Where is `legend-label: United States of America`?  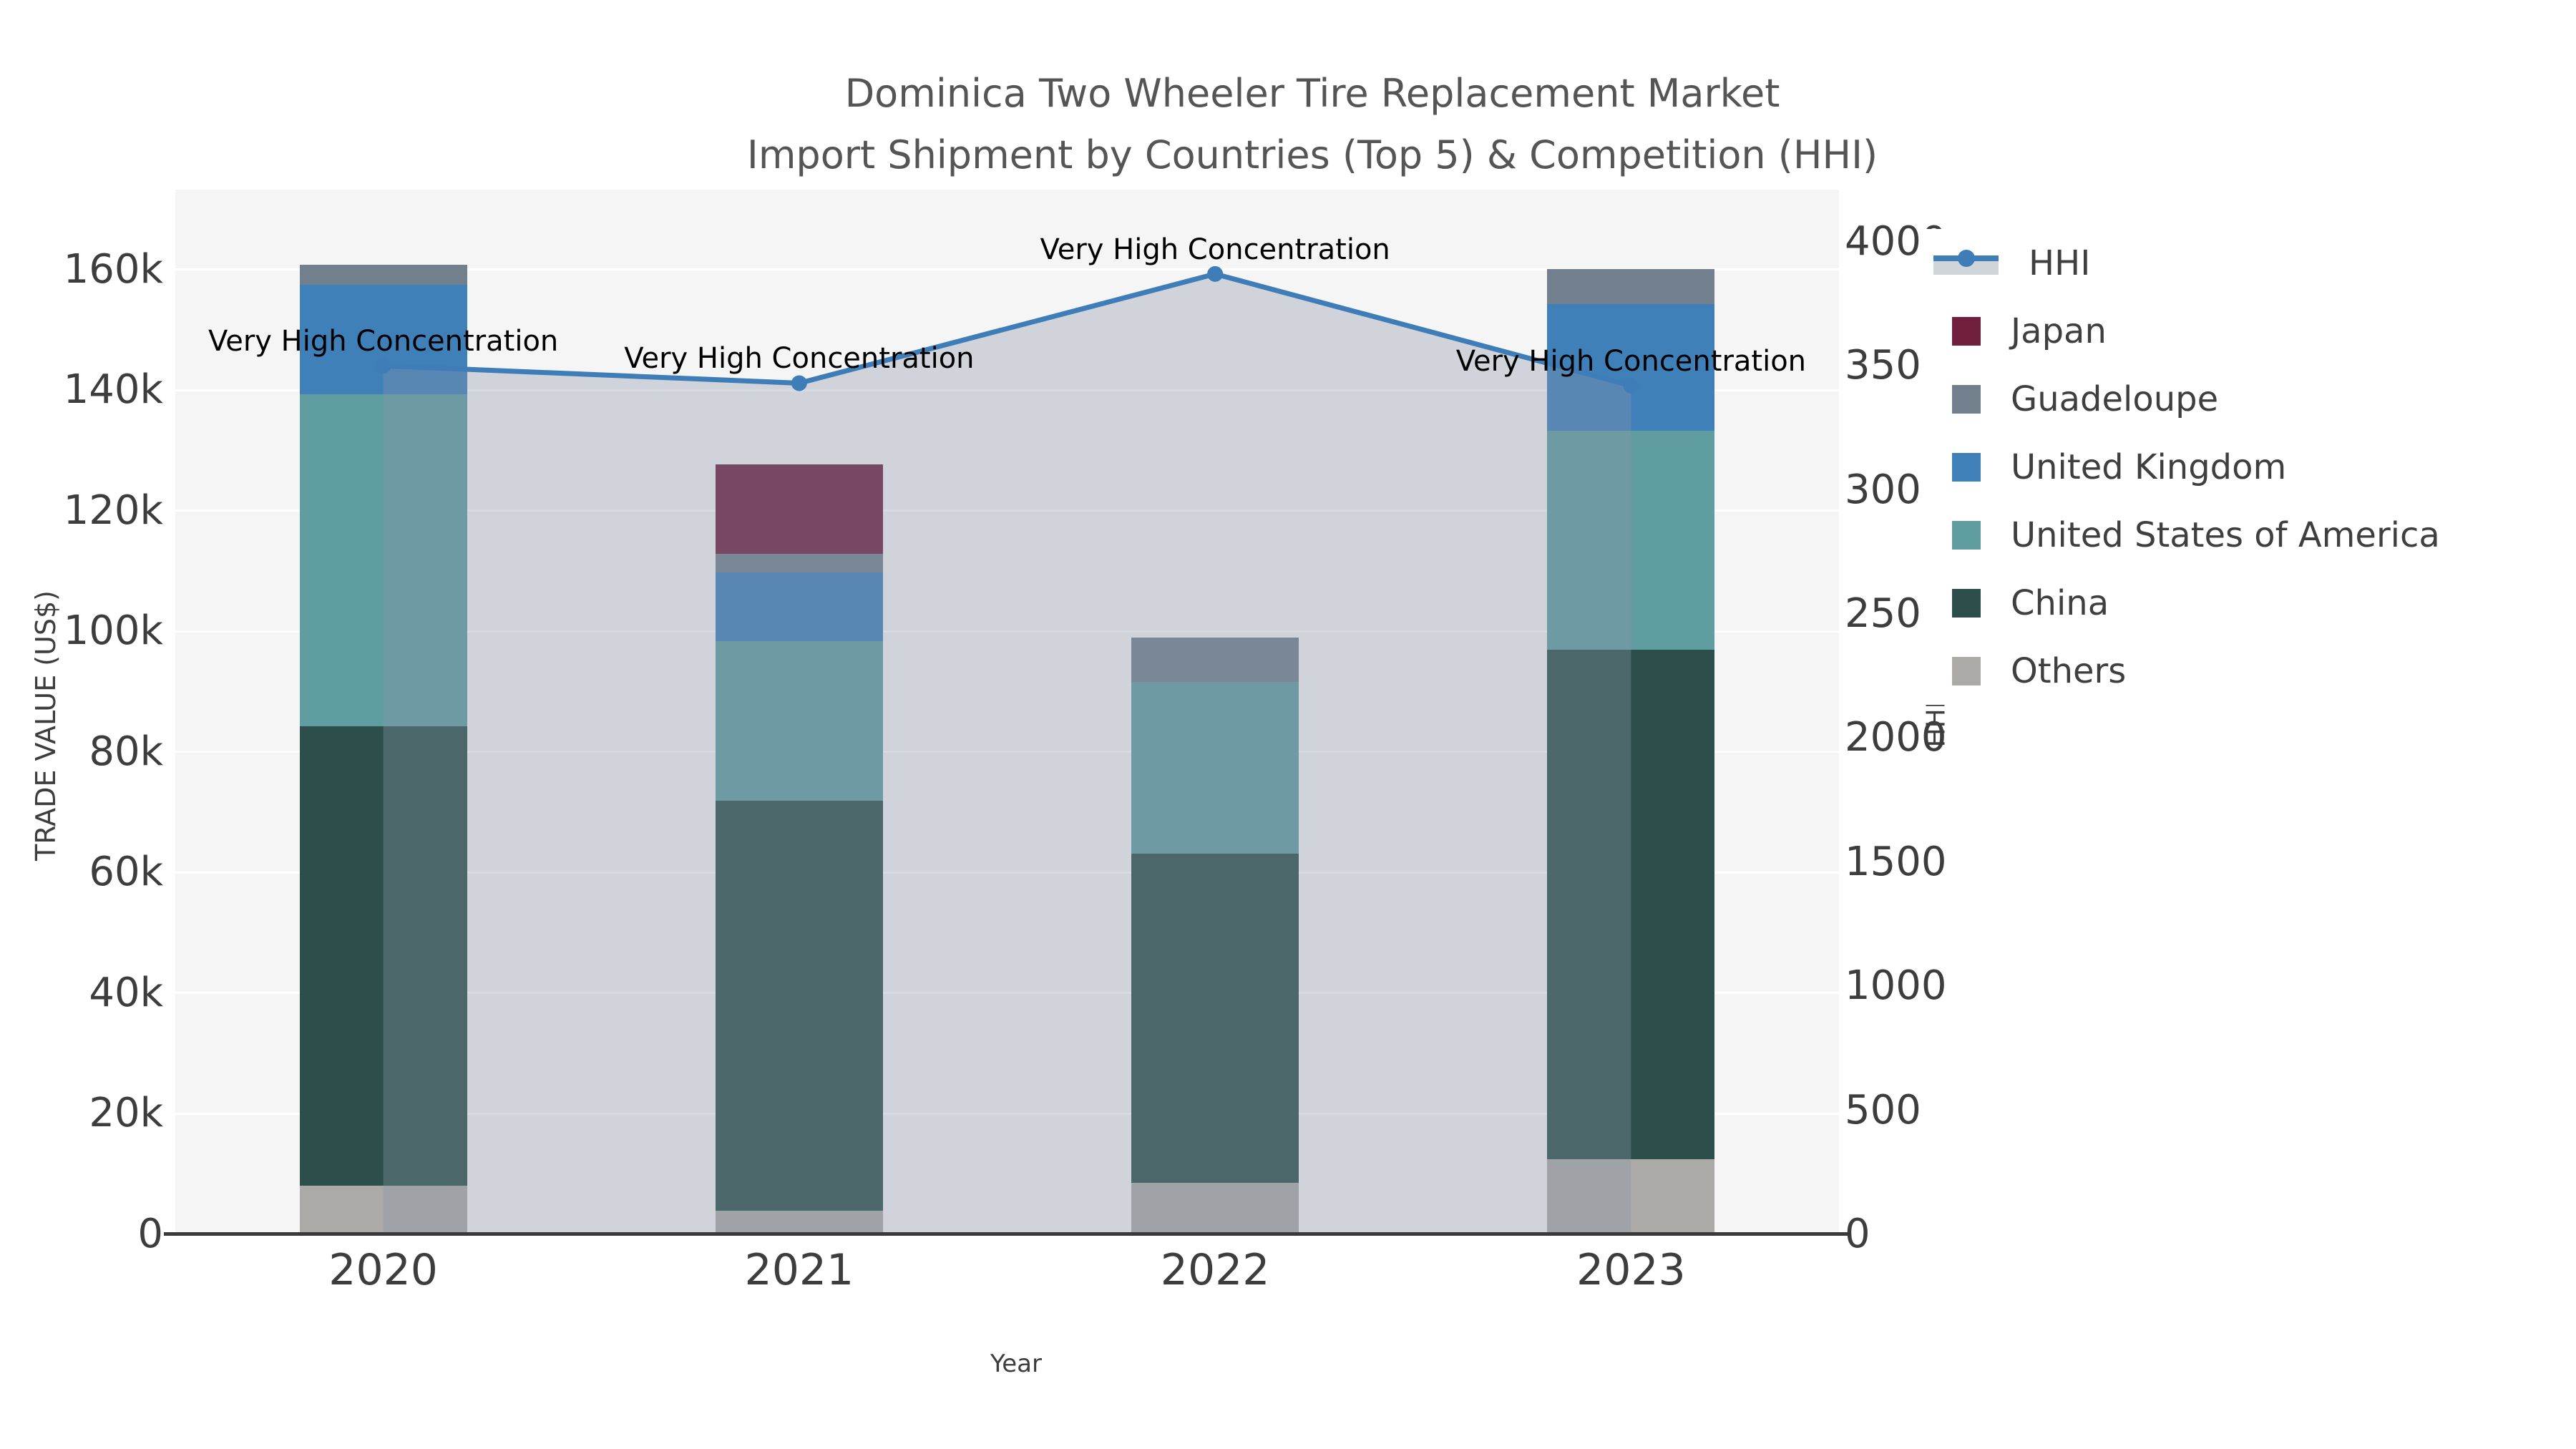
legend-label: United States of America is located at coordinates (2225, 534).